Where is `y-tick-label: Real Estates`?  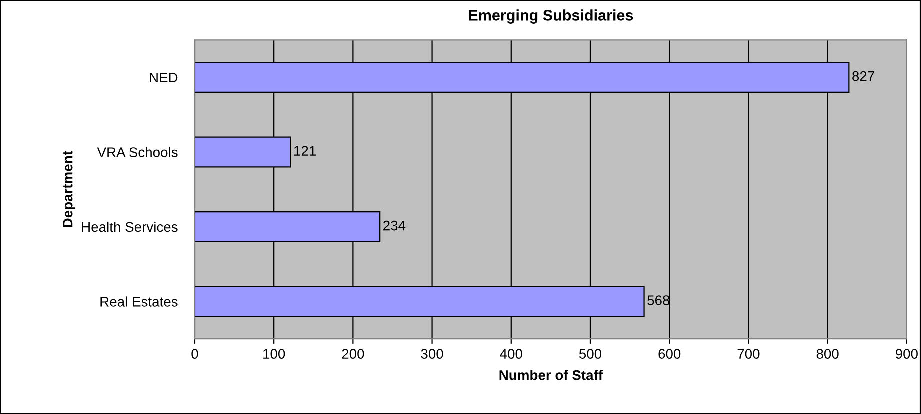 y-tick-label: Real Estates is located at coordinates (139, 301).